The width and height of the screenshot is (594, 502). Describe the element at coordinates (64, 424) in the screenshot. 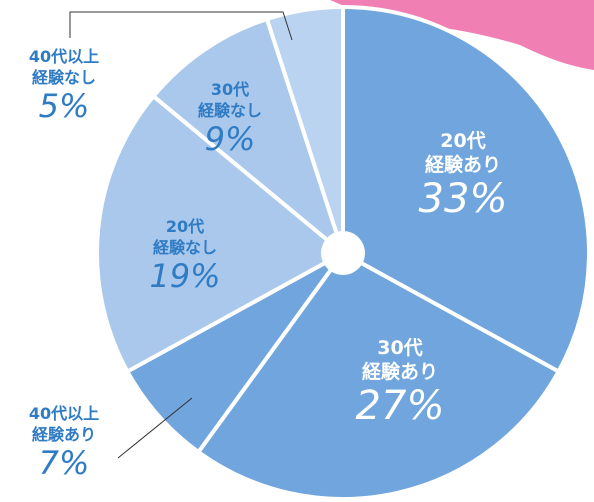

I see `category-label: 40代以上 経験あり` at that location.